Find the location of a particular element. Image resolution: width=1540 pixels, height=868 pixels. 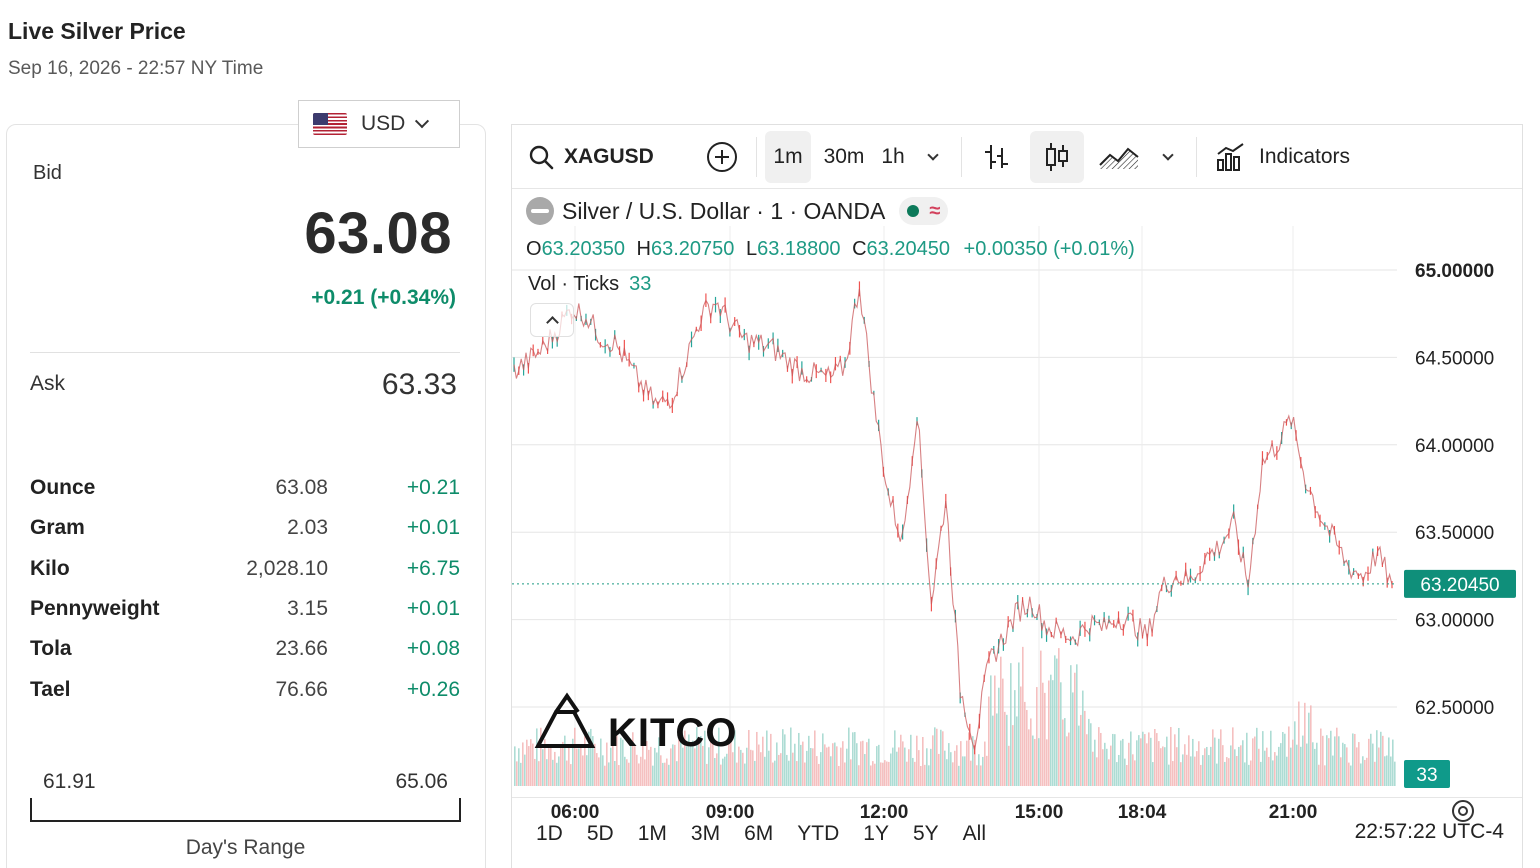

indicators-button: Indicators is located at coordinates (1282, 157).